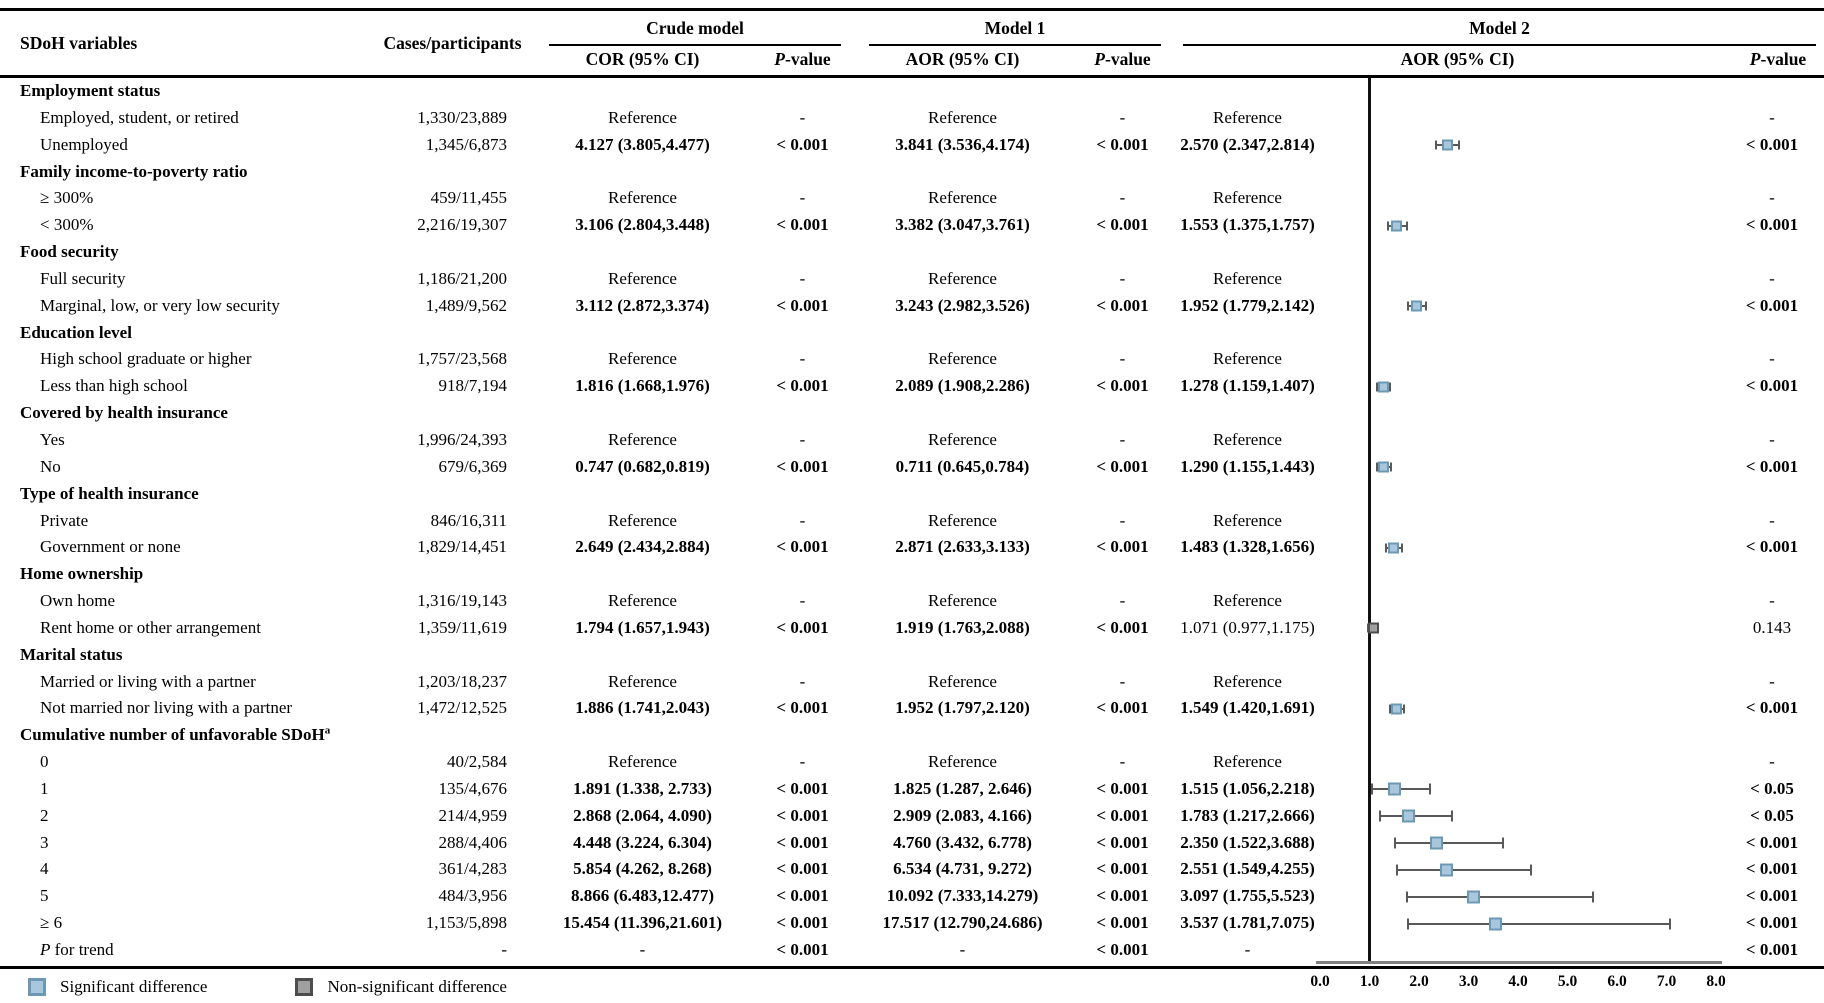 This screenshot has height=1003, width=1824. What do you see at coordinates (912, 494) in the screenshot?
I see `table-row: Type of health insurance` at bounding box center [912, 494].